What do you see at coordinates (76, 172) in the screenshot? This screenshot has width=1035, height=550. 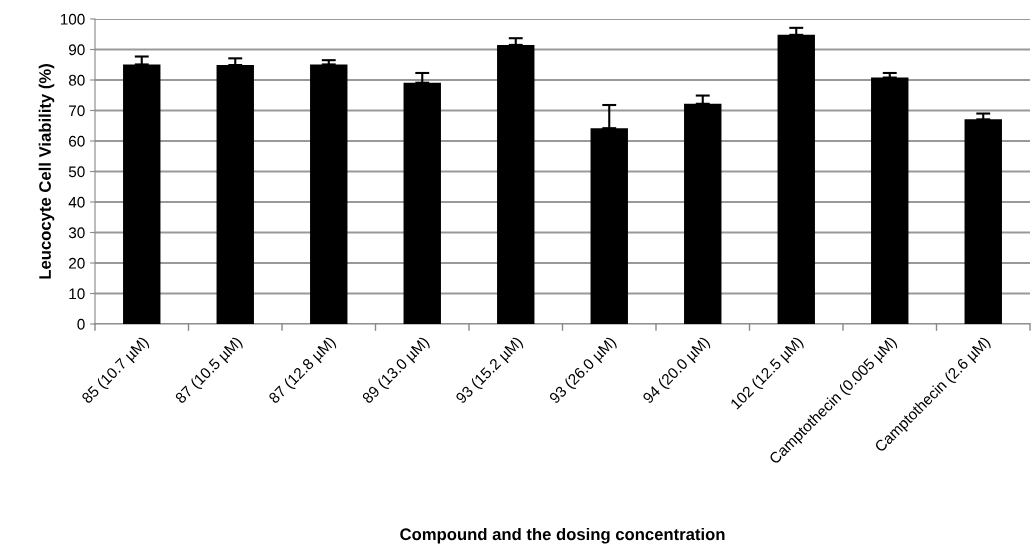 I see `y-tick-label: 50` at bounding box center [76, 172].